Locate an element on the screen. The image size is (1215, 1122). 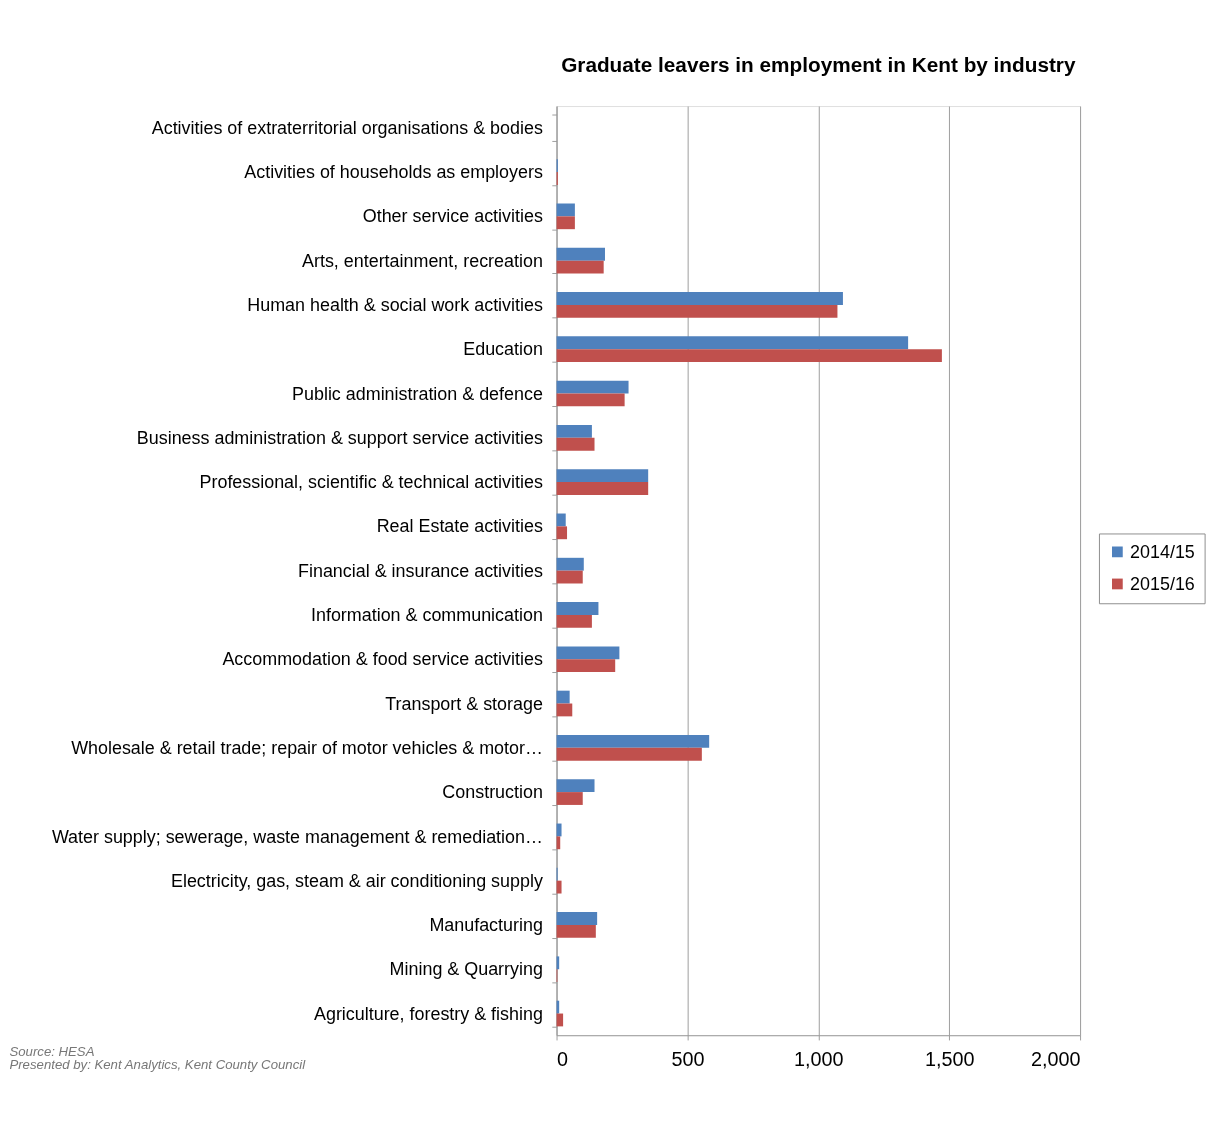
y-tick-label: Financial & insurance activities is located at coordinates (420, 570).